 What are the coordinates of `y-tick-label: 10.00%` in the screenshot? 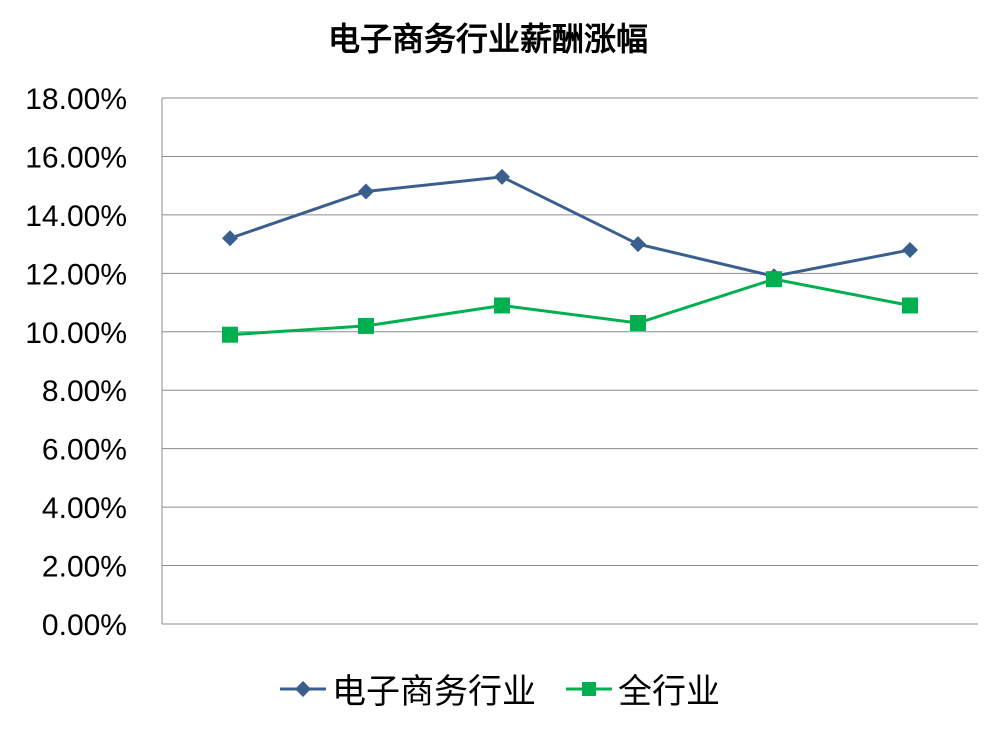 It's located at (76, 333).